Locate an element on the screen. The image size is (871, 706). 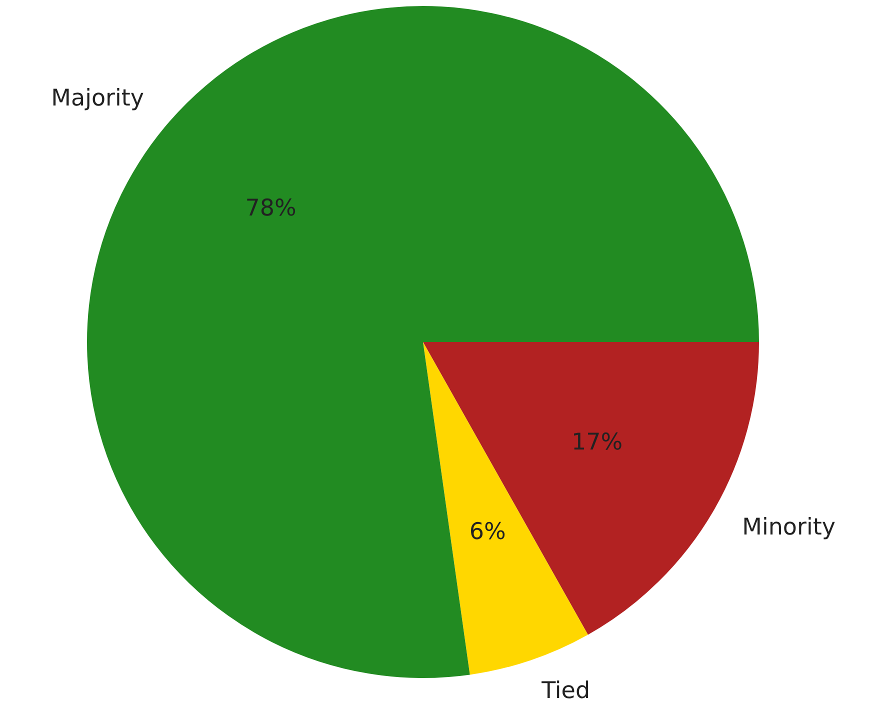
slice-label: Minority is located at coordinates (789, 527).